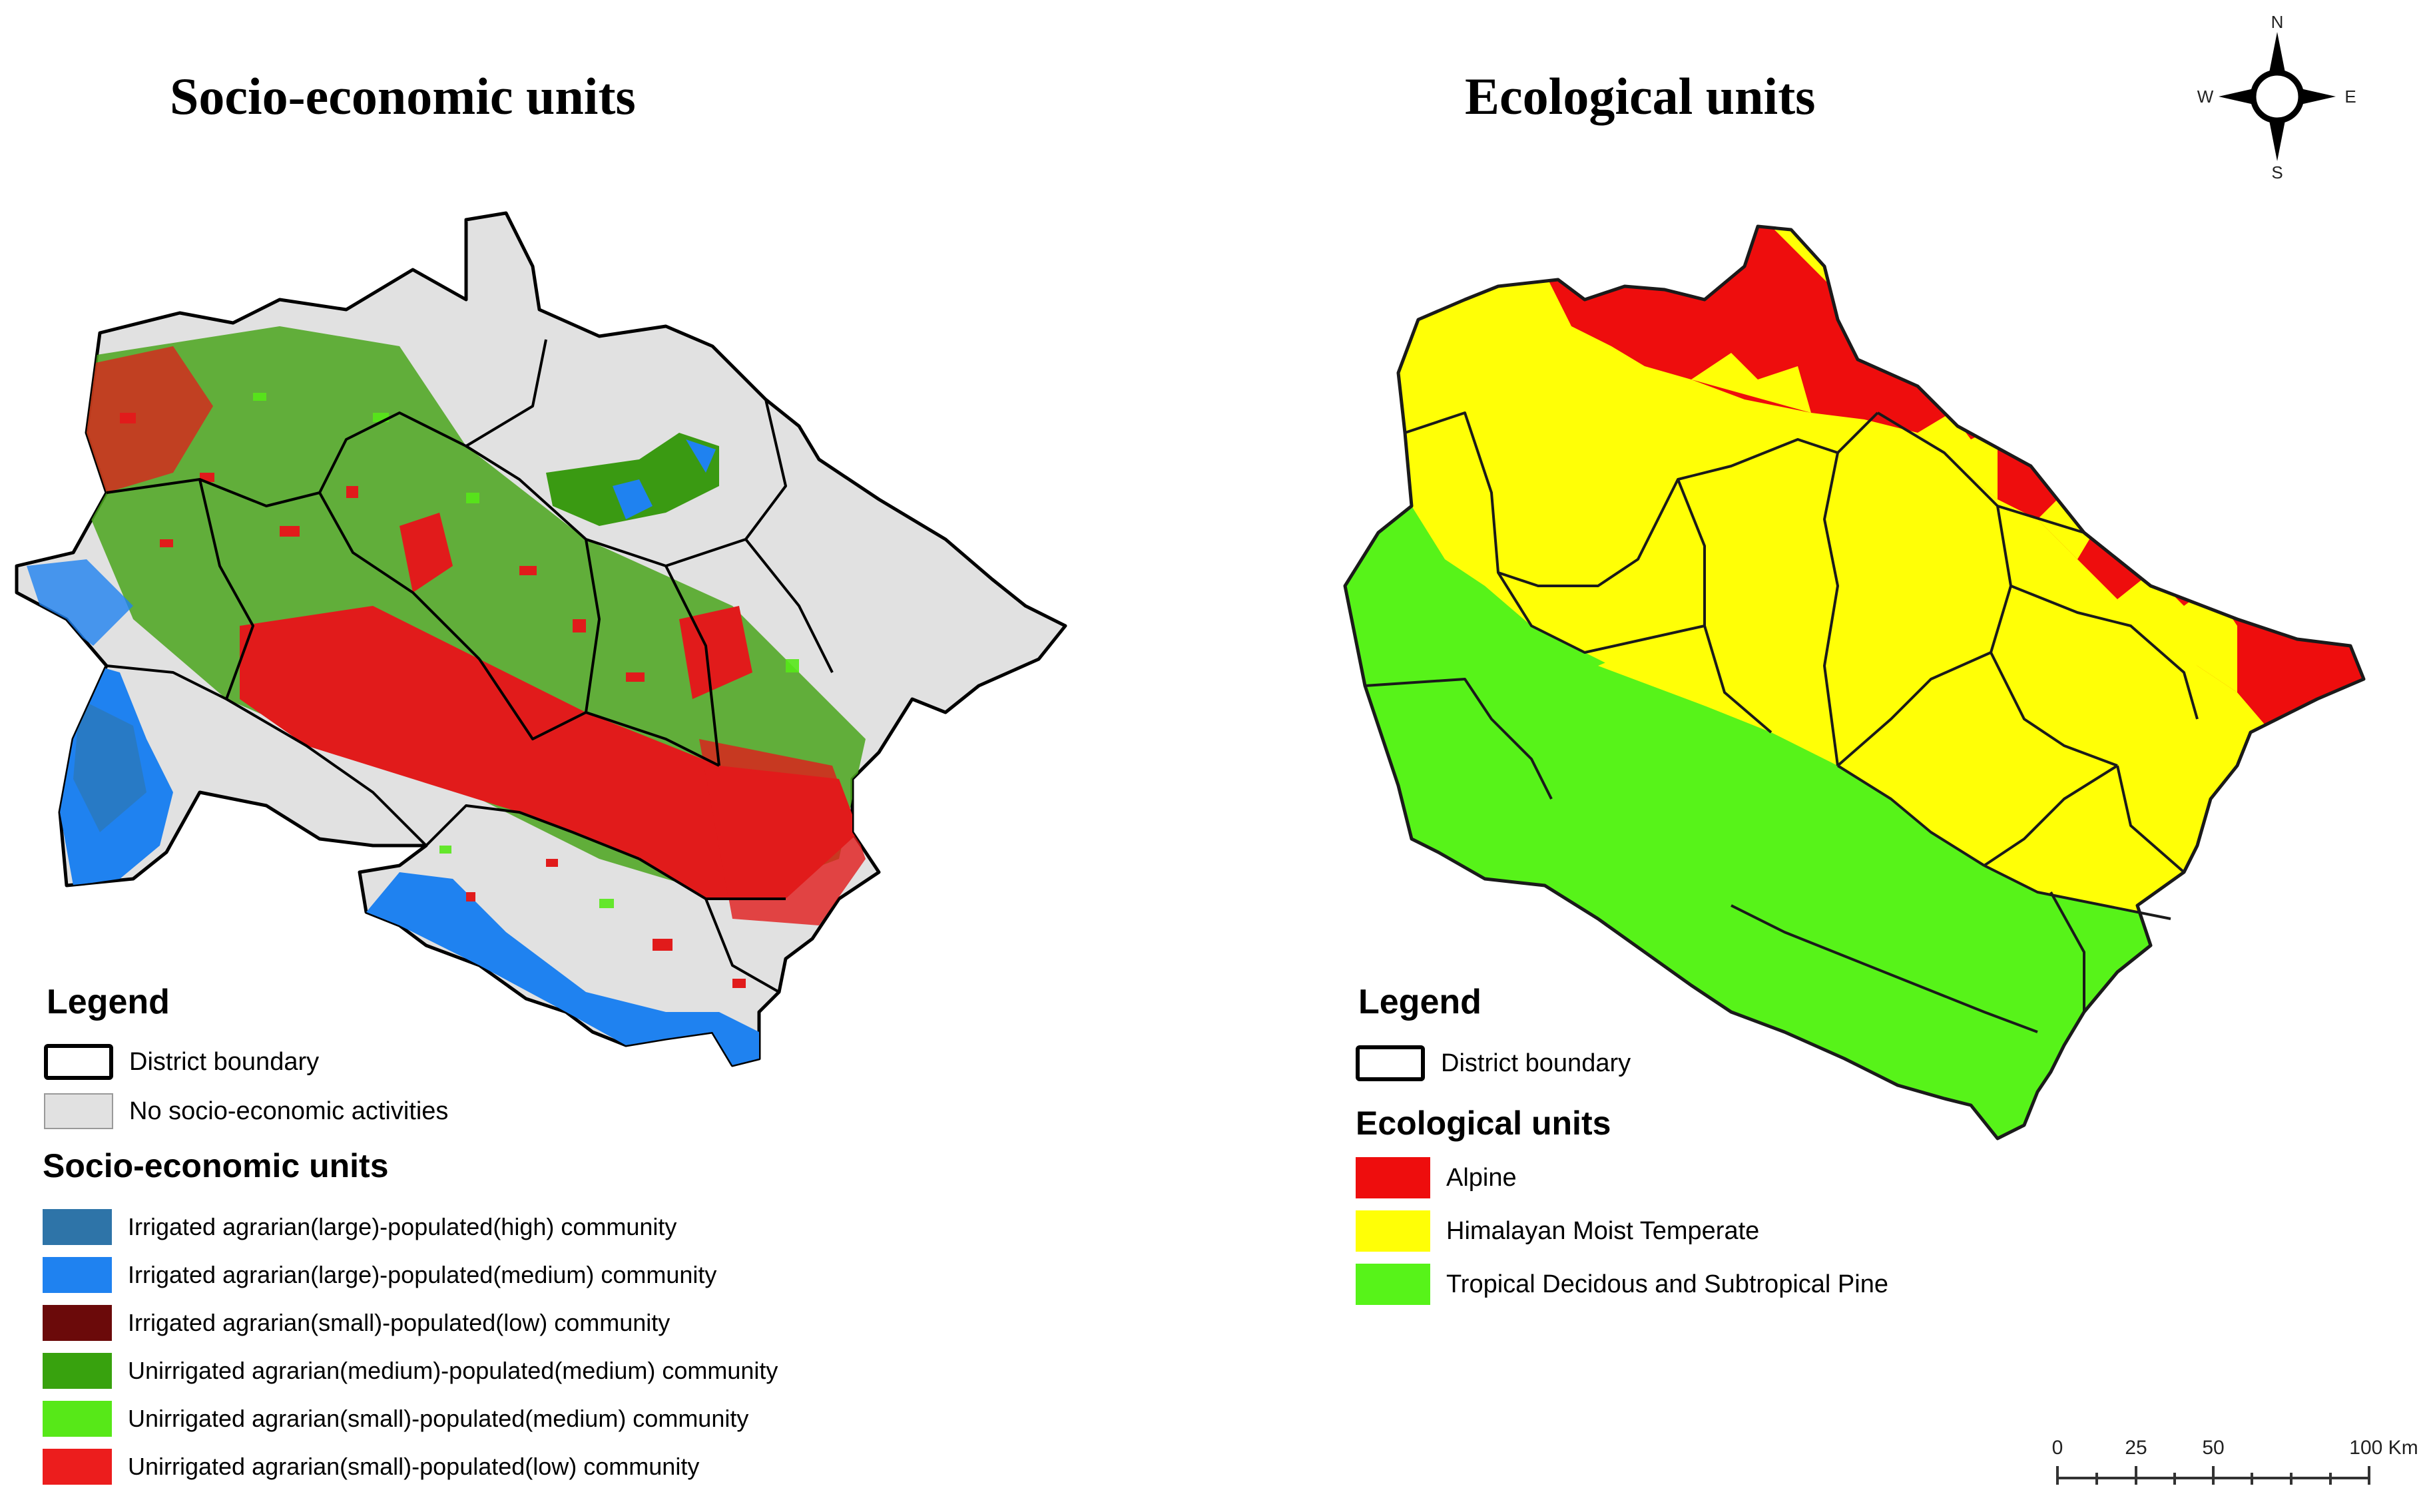 This screenshot has height=1512, width=2429. Describe the element at coordinates (1481, 1177) in the screenshot. I see `legend-label: Alpine` at that location.